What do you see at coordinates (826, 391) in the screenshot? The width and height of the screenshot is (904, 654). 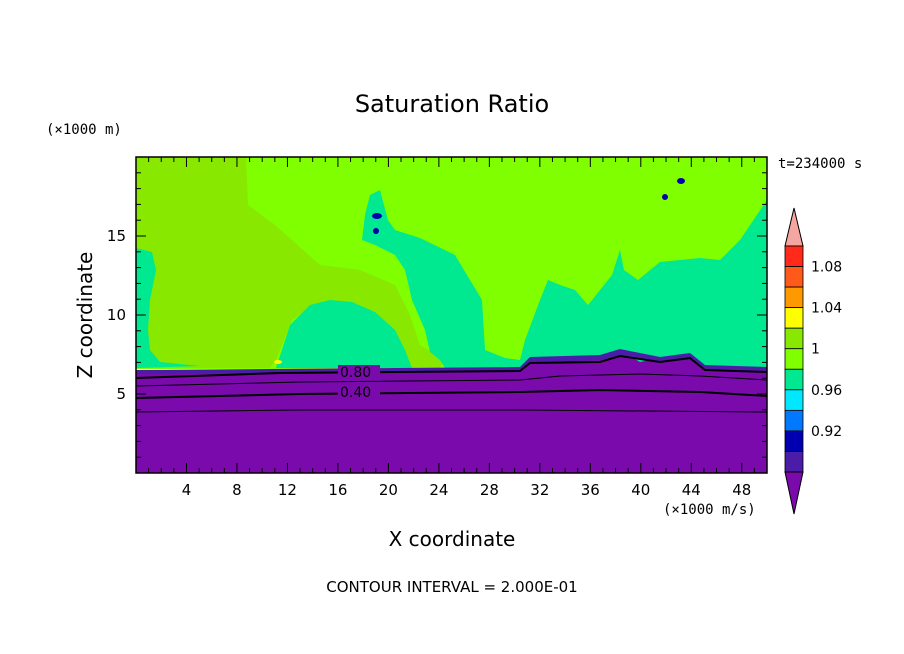 I see `colorbar-tick-label: 0.96` at bounding box center [826, 391].